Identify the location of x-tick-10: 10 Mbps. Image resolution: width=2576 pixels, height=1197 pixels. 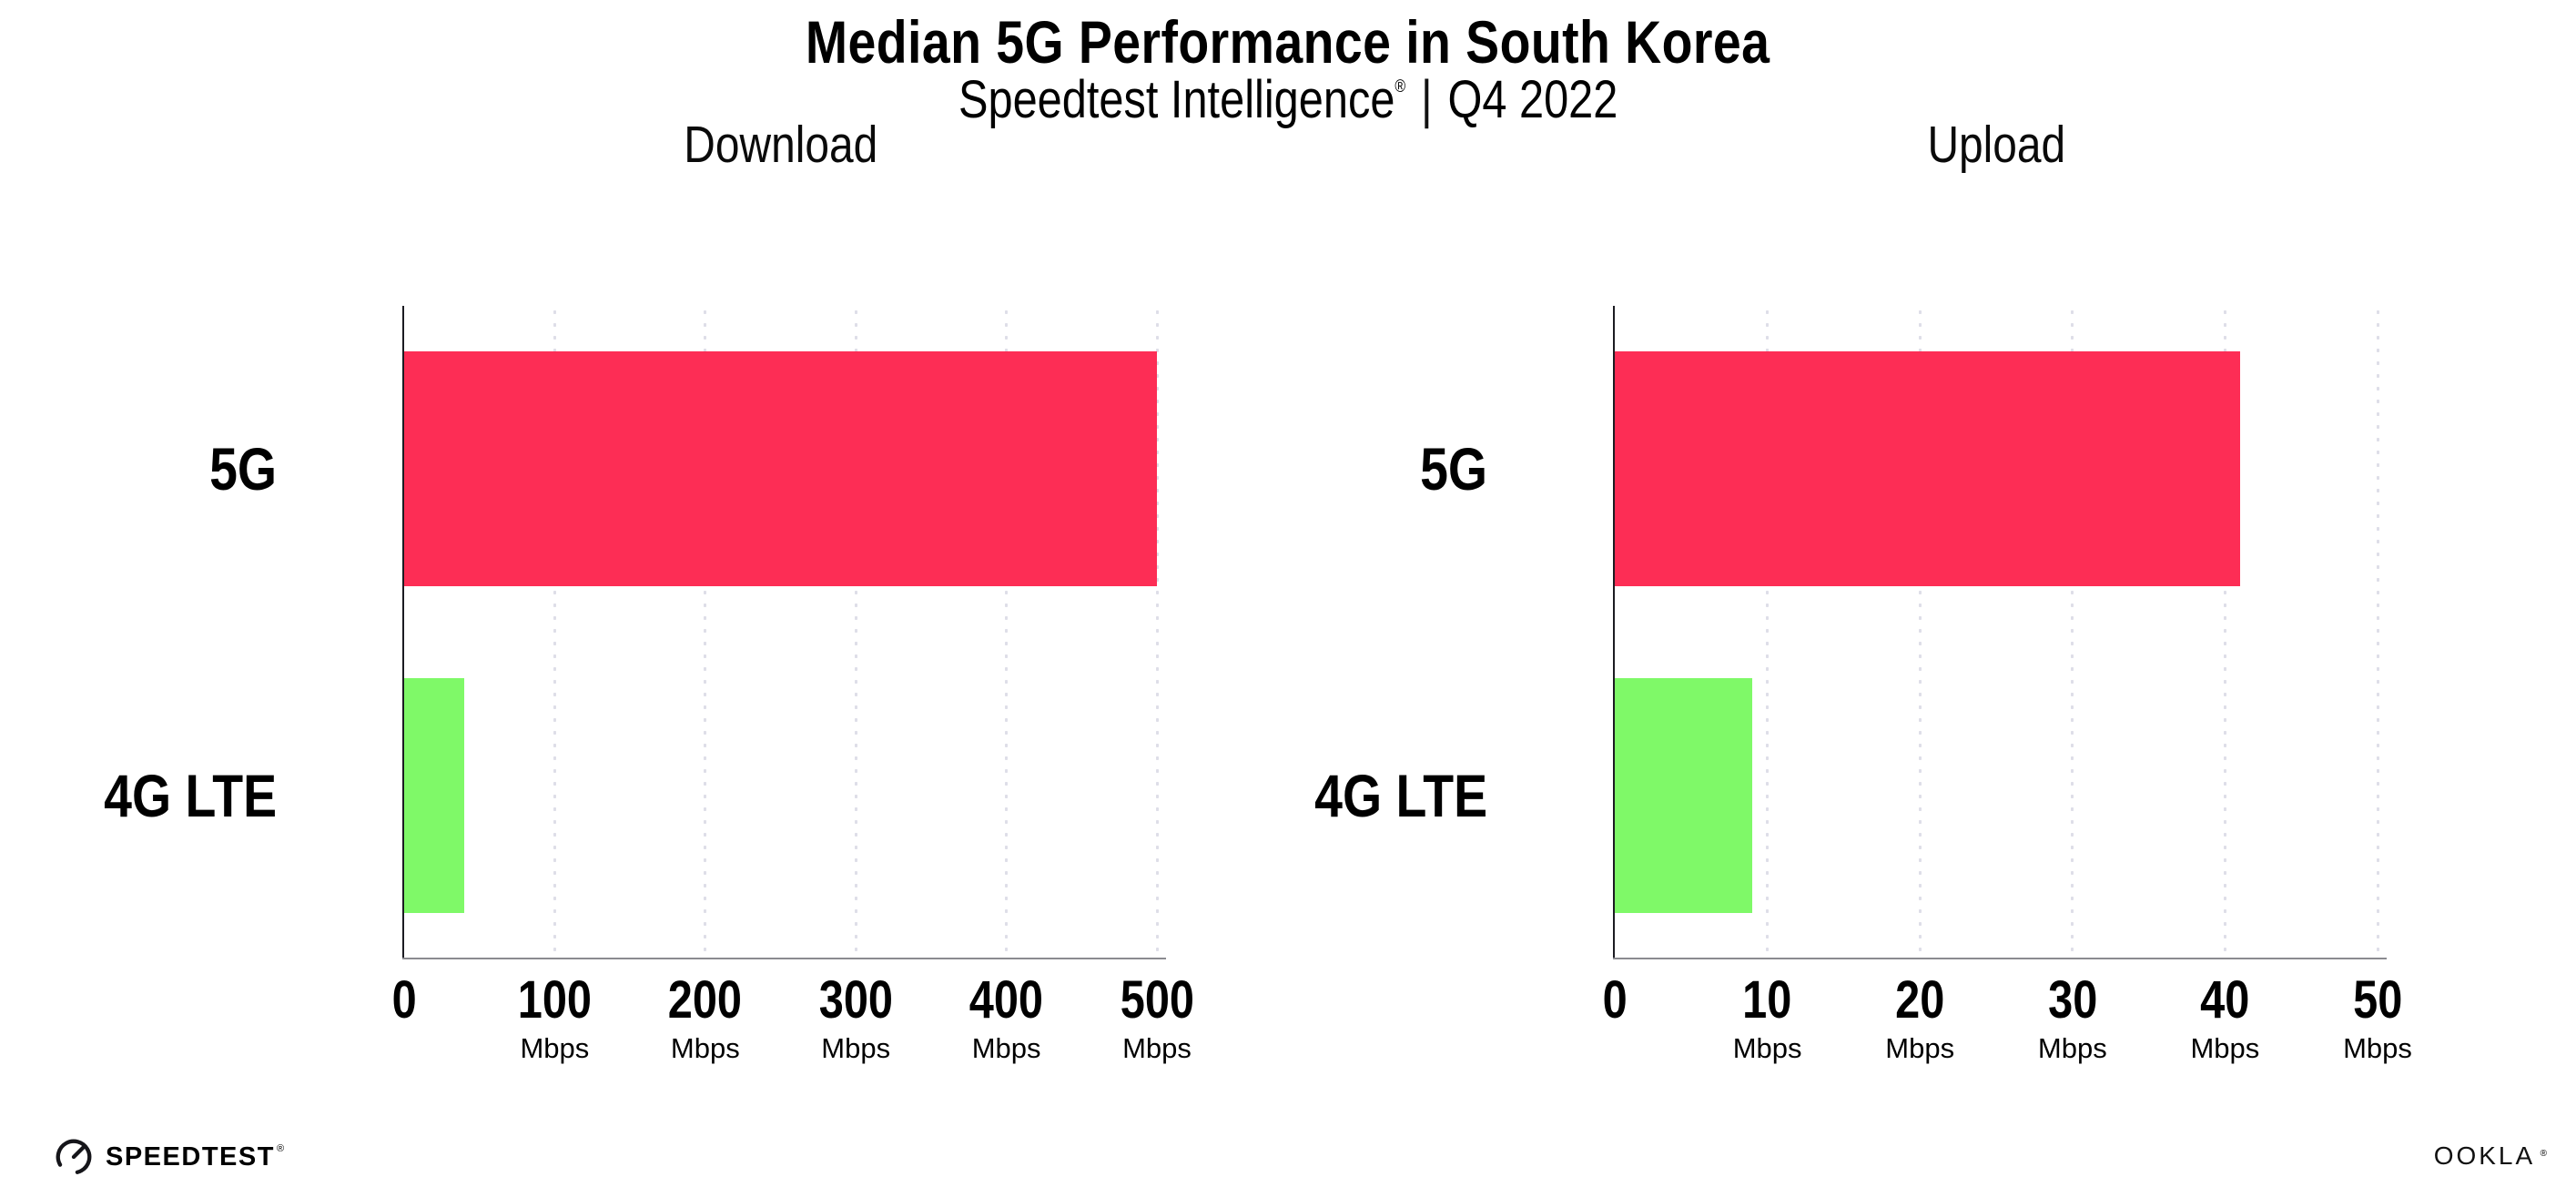
(1768, 1018).